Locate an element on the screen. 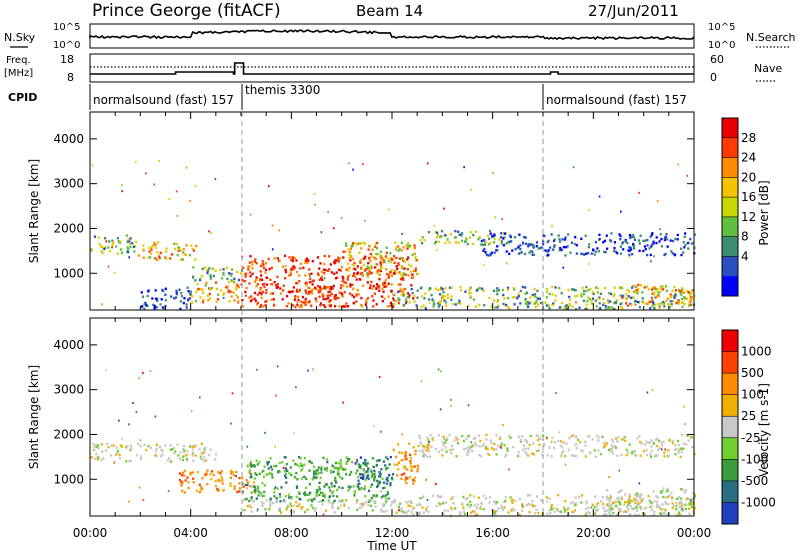  colorbar-tick-label: 20 is located at coordinates (748, 177).